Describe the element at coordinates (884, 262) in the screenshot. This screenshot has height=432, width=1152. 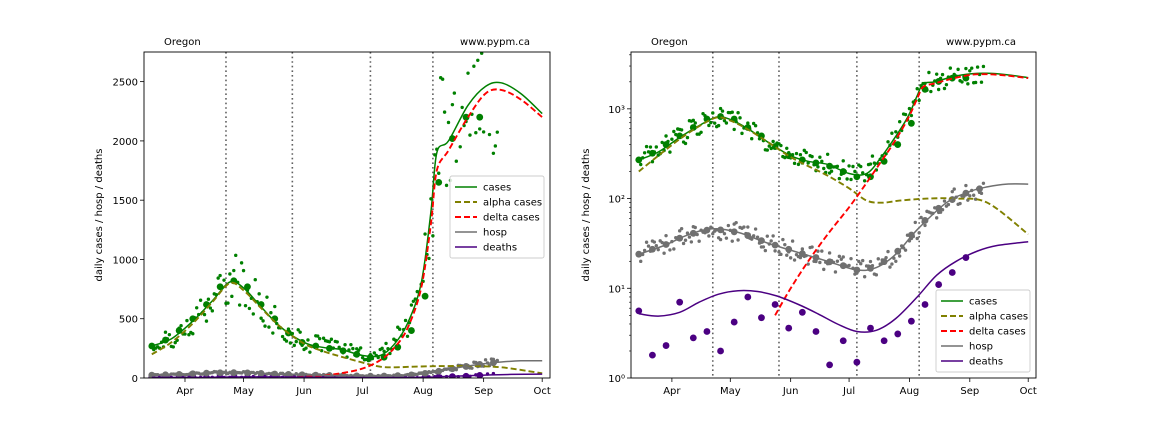
I see `hosp-weekly-marker` at that location.